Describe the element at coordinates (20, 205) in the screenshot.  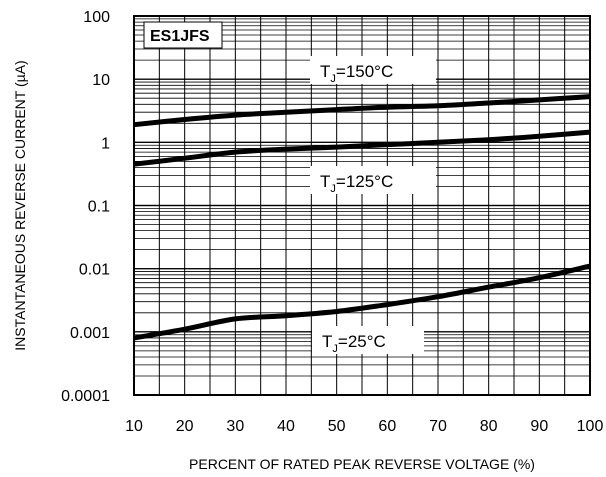
I see `y-axis-title: INSTANTANEOUS REVERSE CURRENT (µA)` at that location.